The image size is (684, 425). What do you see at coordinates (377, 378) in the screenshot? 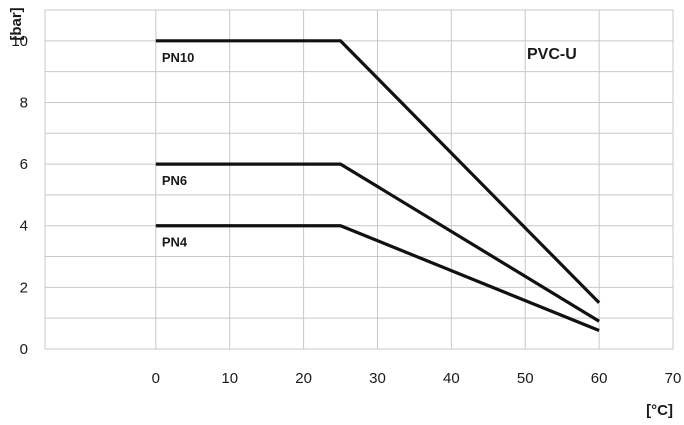
I see `x-tick-label: 30` at bounding box center [377, 378].